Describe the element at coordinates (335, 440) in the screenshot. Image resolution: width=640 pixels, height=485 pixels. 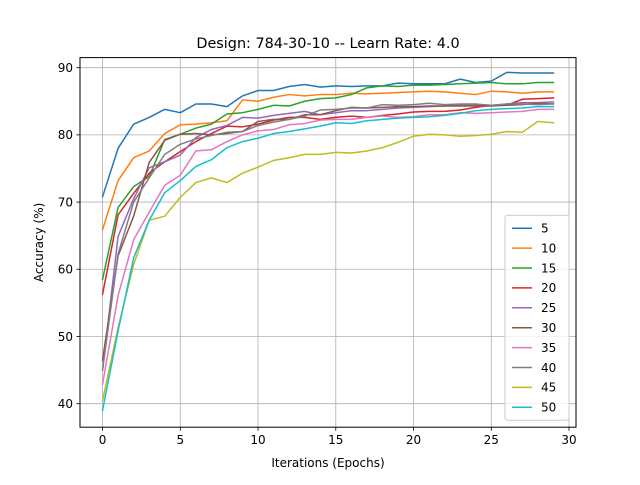
I see `x-tick-label: 15` at that location.